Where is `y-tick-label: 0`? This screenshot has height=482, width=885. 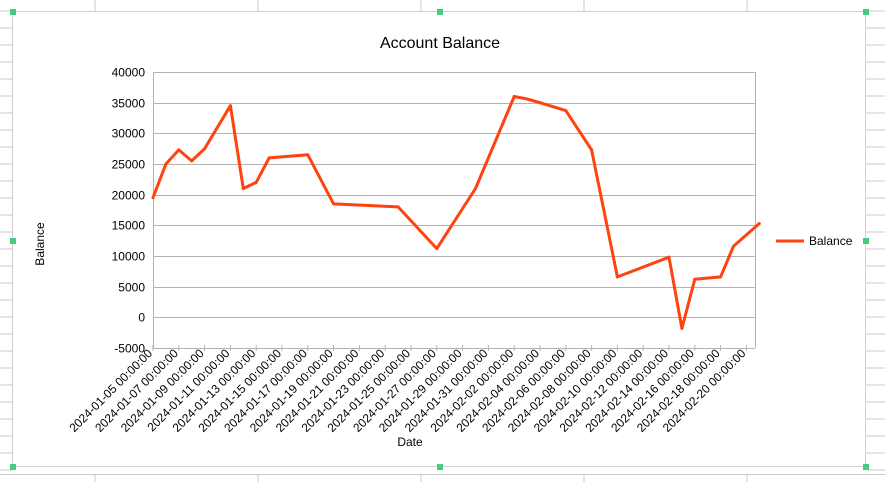 y-tick-label: 0 is located at coordinates (141, 318).